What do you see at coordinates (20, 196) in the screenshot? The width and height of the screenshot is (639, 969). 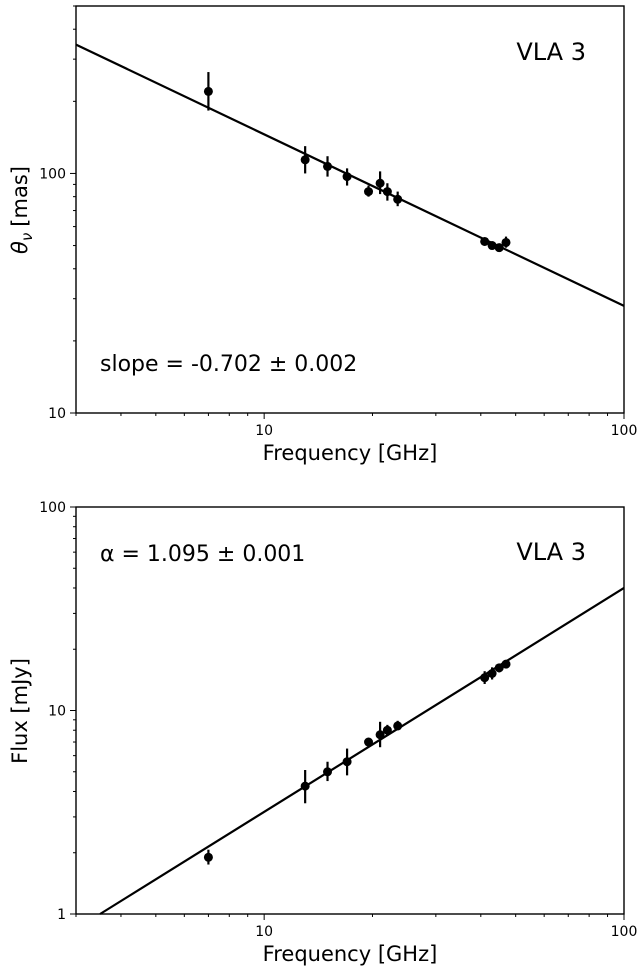 I see `y-axis-unit: [mas]` at bounding box center [20, 196].